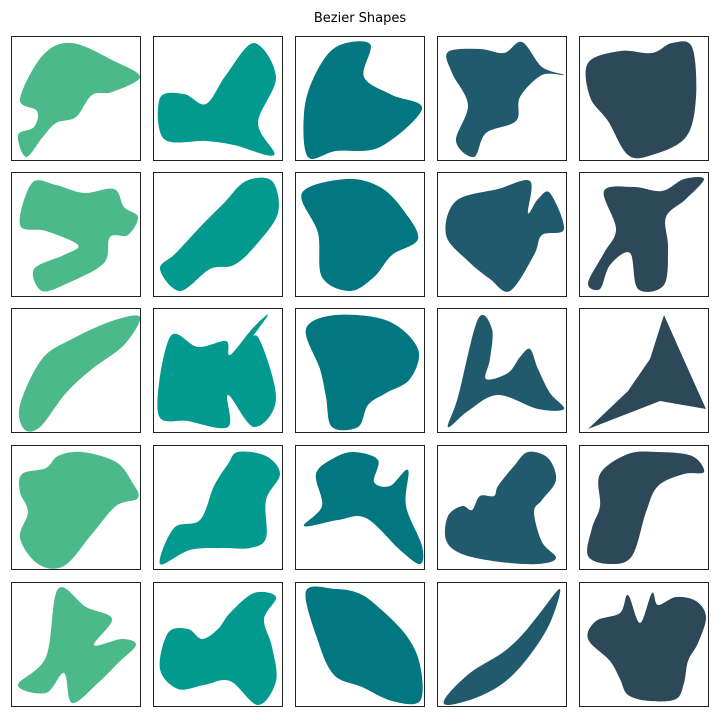 The width and height of the screenshot is (720, 720). I want to click on shape-panel-r5-c3, so click(360, 644).